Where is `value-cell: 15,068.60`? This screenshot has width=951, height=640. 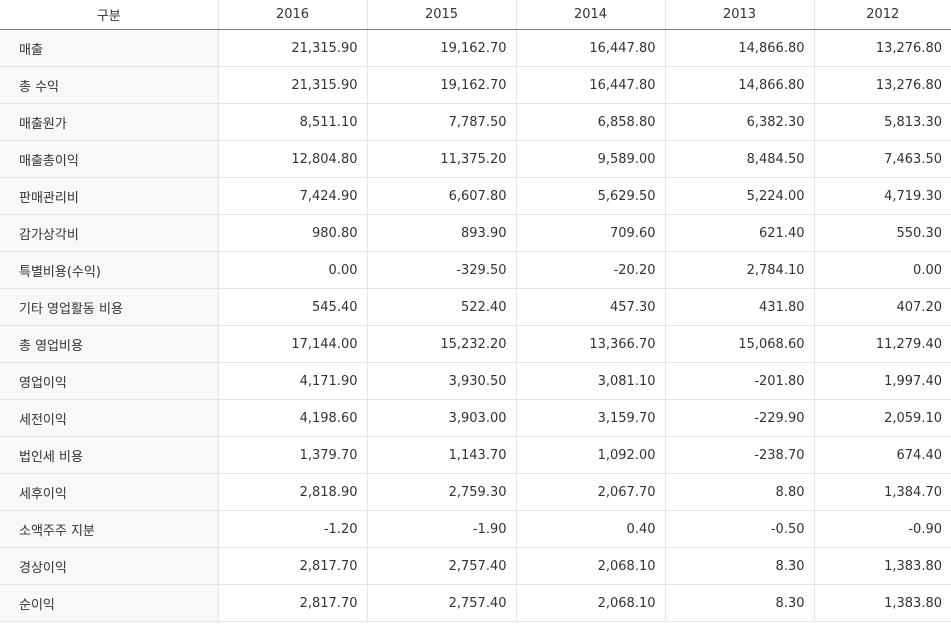
value-cell: 15,068.60 is located at coordinates (739, 344).